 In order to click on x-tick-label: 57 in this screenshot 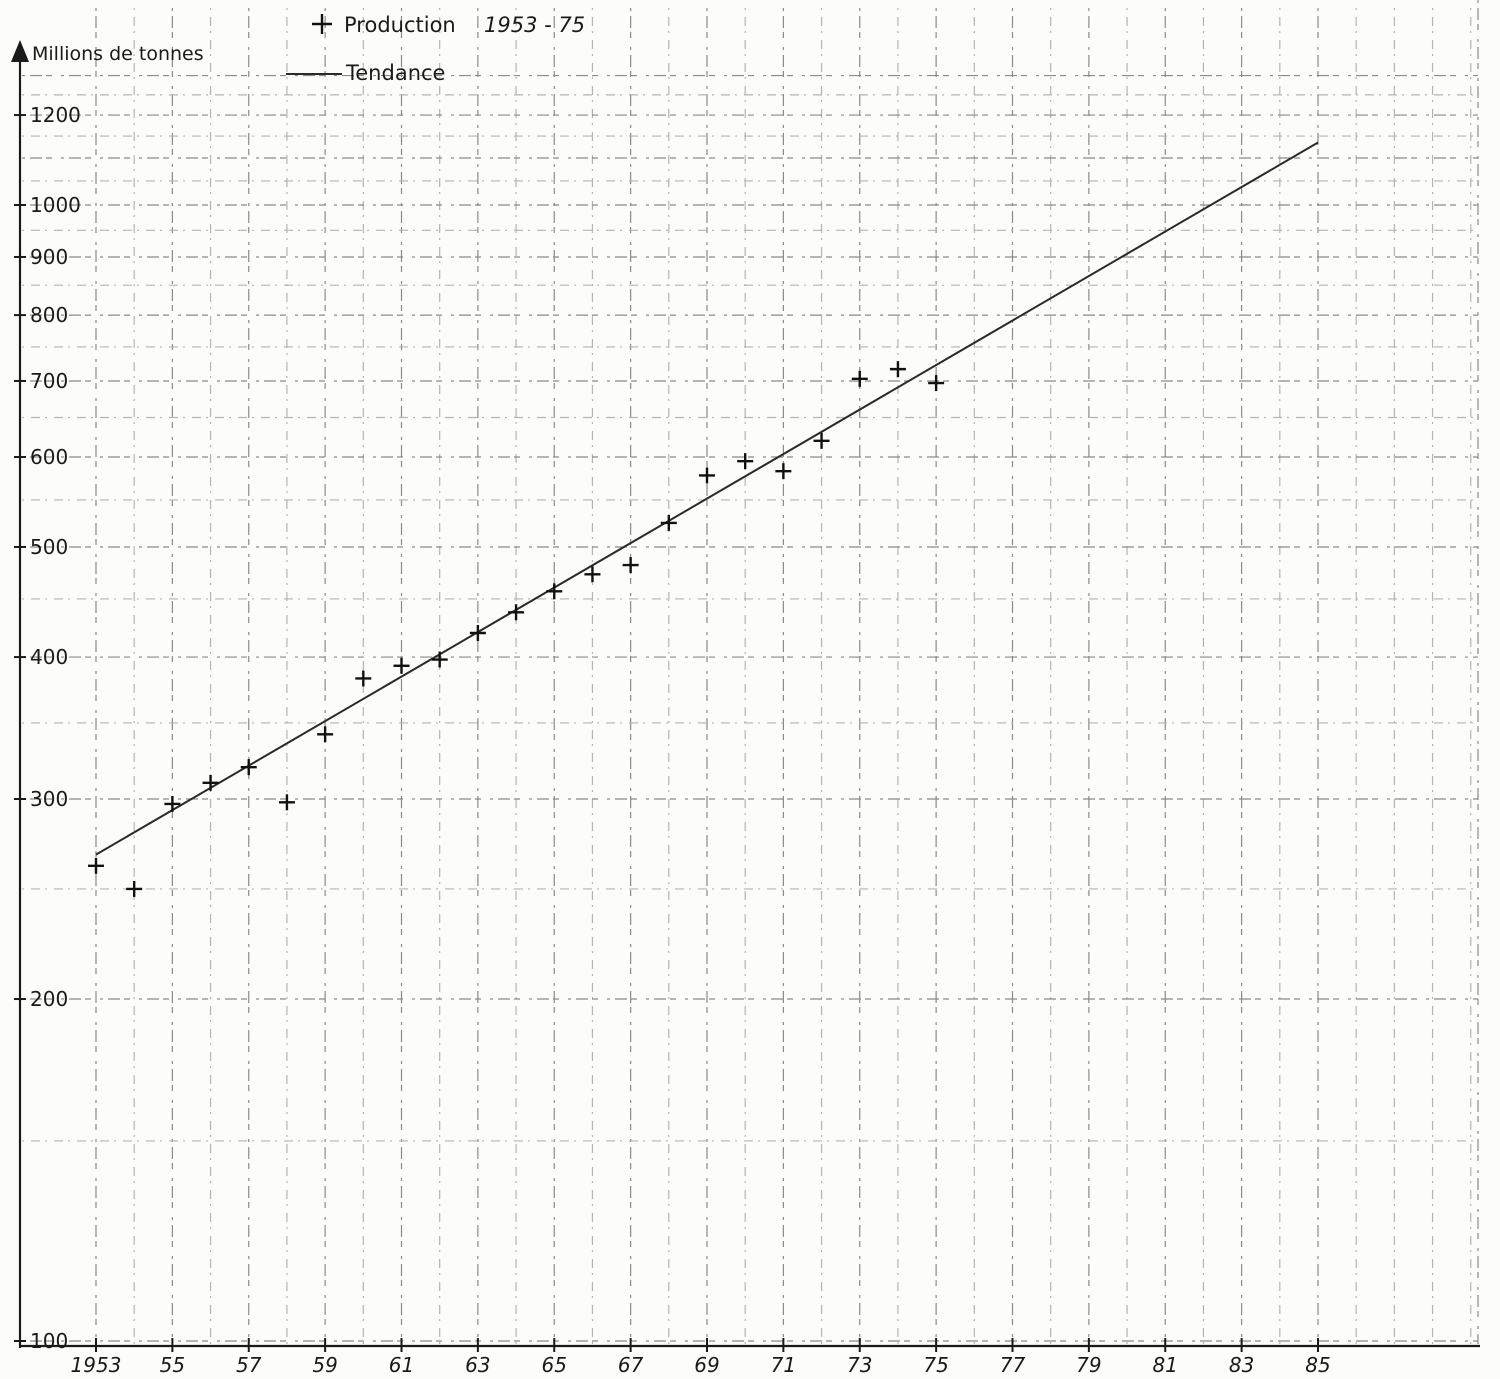, I will do `click(249, 1365)`.